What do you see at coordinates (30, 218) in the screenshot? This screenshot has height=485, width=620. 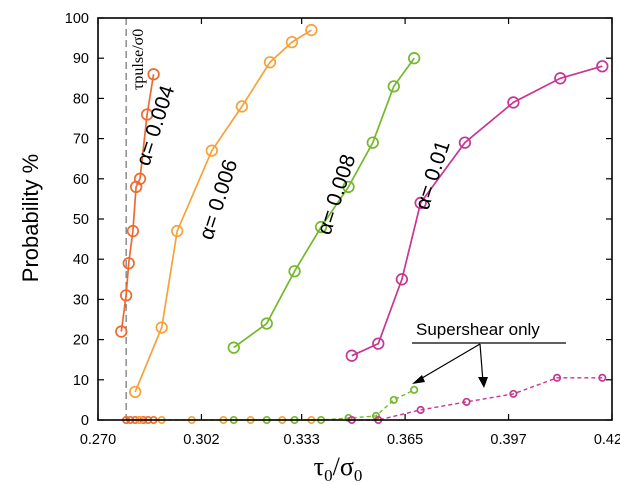 I see `y-axis-title: Probability %` at bounding box center [30, 218].